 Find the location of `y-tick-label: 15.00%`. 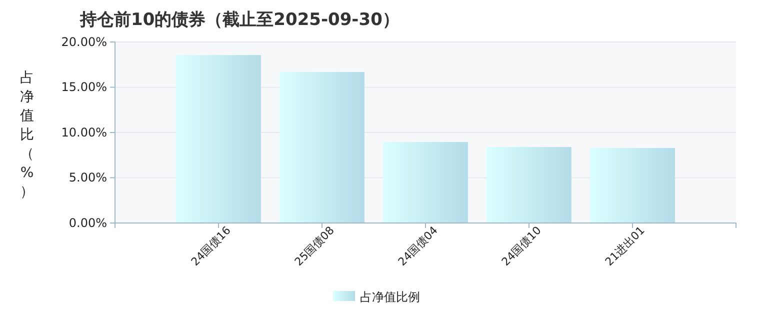

y-tick-label: 15.00% is located at coordinates (84, 87).